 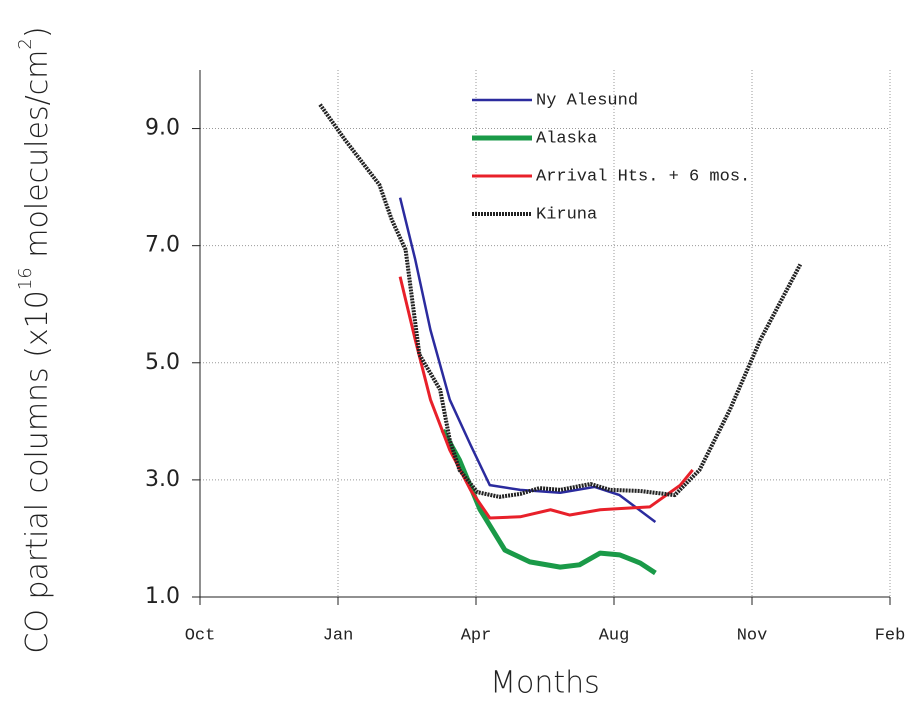 I want to click on legend-label: Arrival Hts. + 6 mos., so click(x=643, y=176).